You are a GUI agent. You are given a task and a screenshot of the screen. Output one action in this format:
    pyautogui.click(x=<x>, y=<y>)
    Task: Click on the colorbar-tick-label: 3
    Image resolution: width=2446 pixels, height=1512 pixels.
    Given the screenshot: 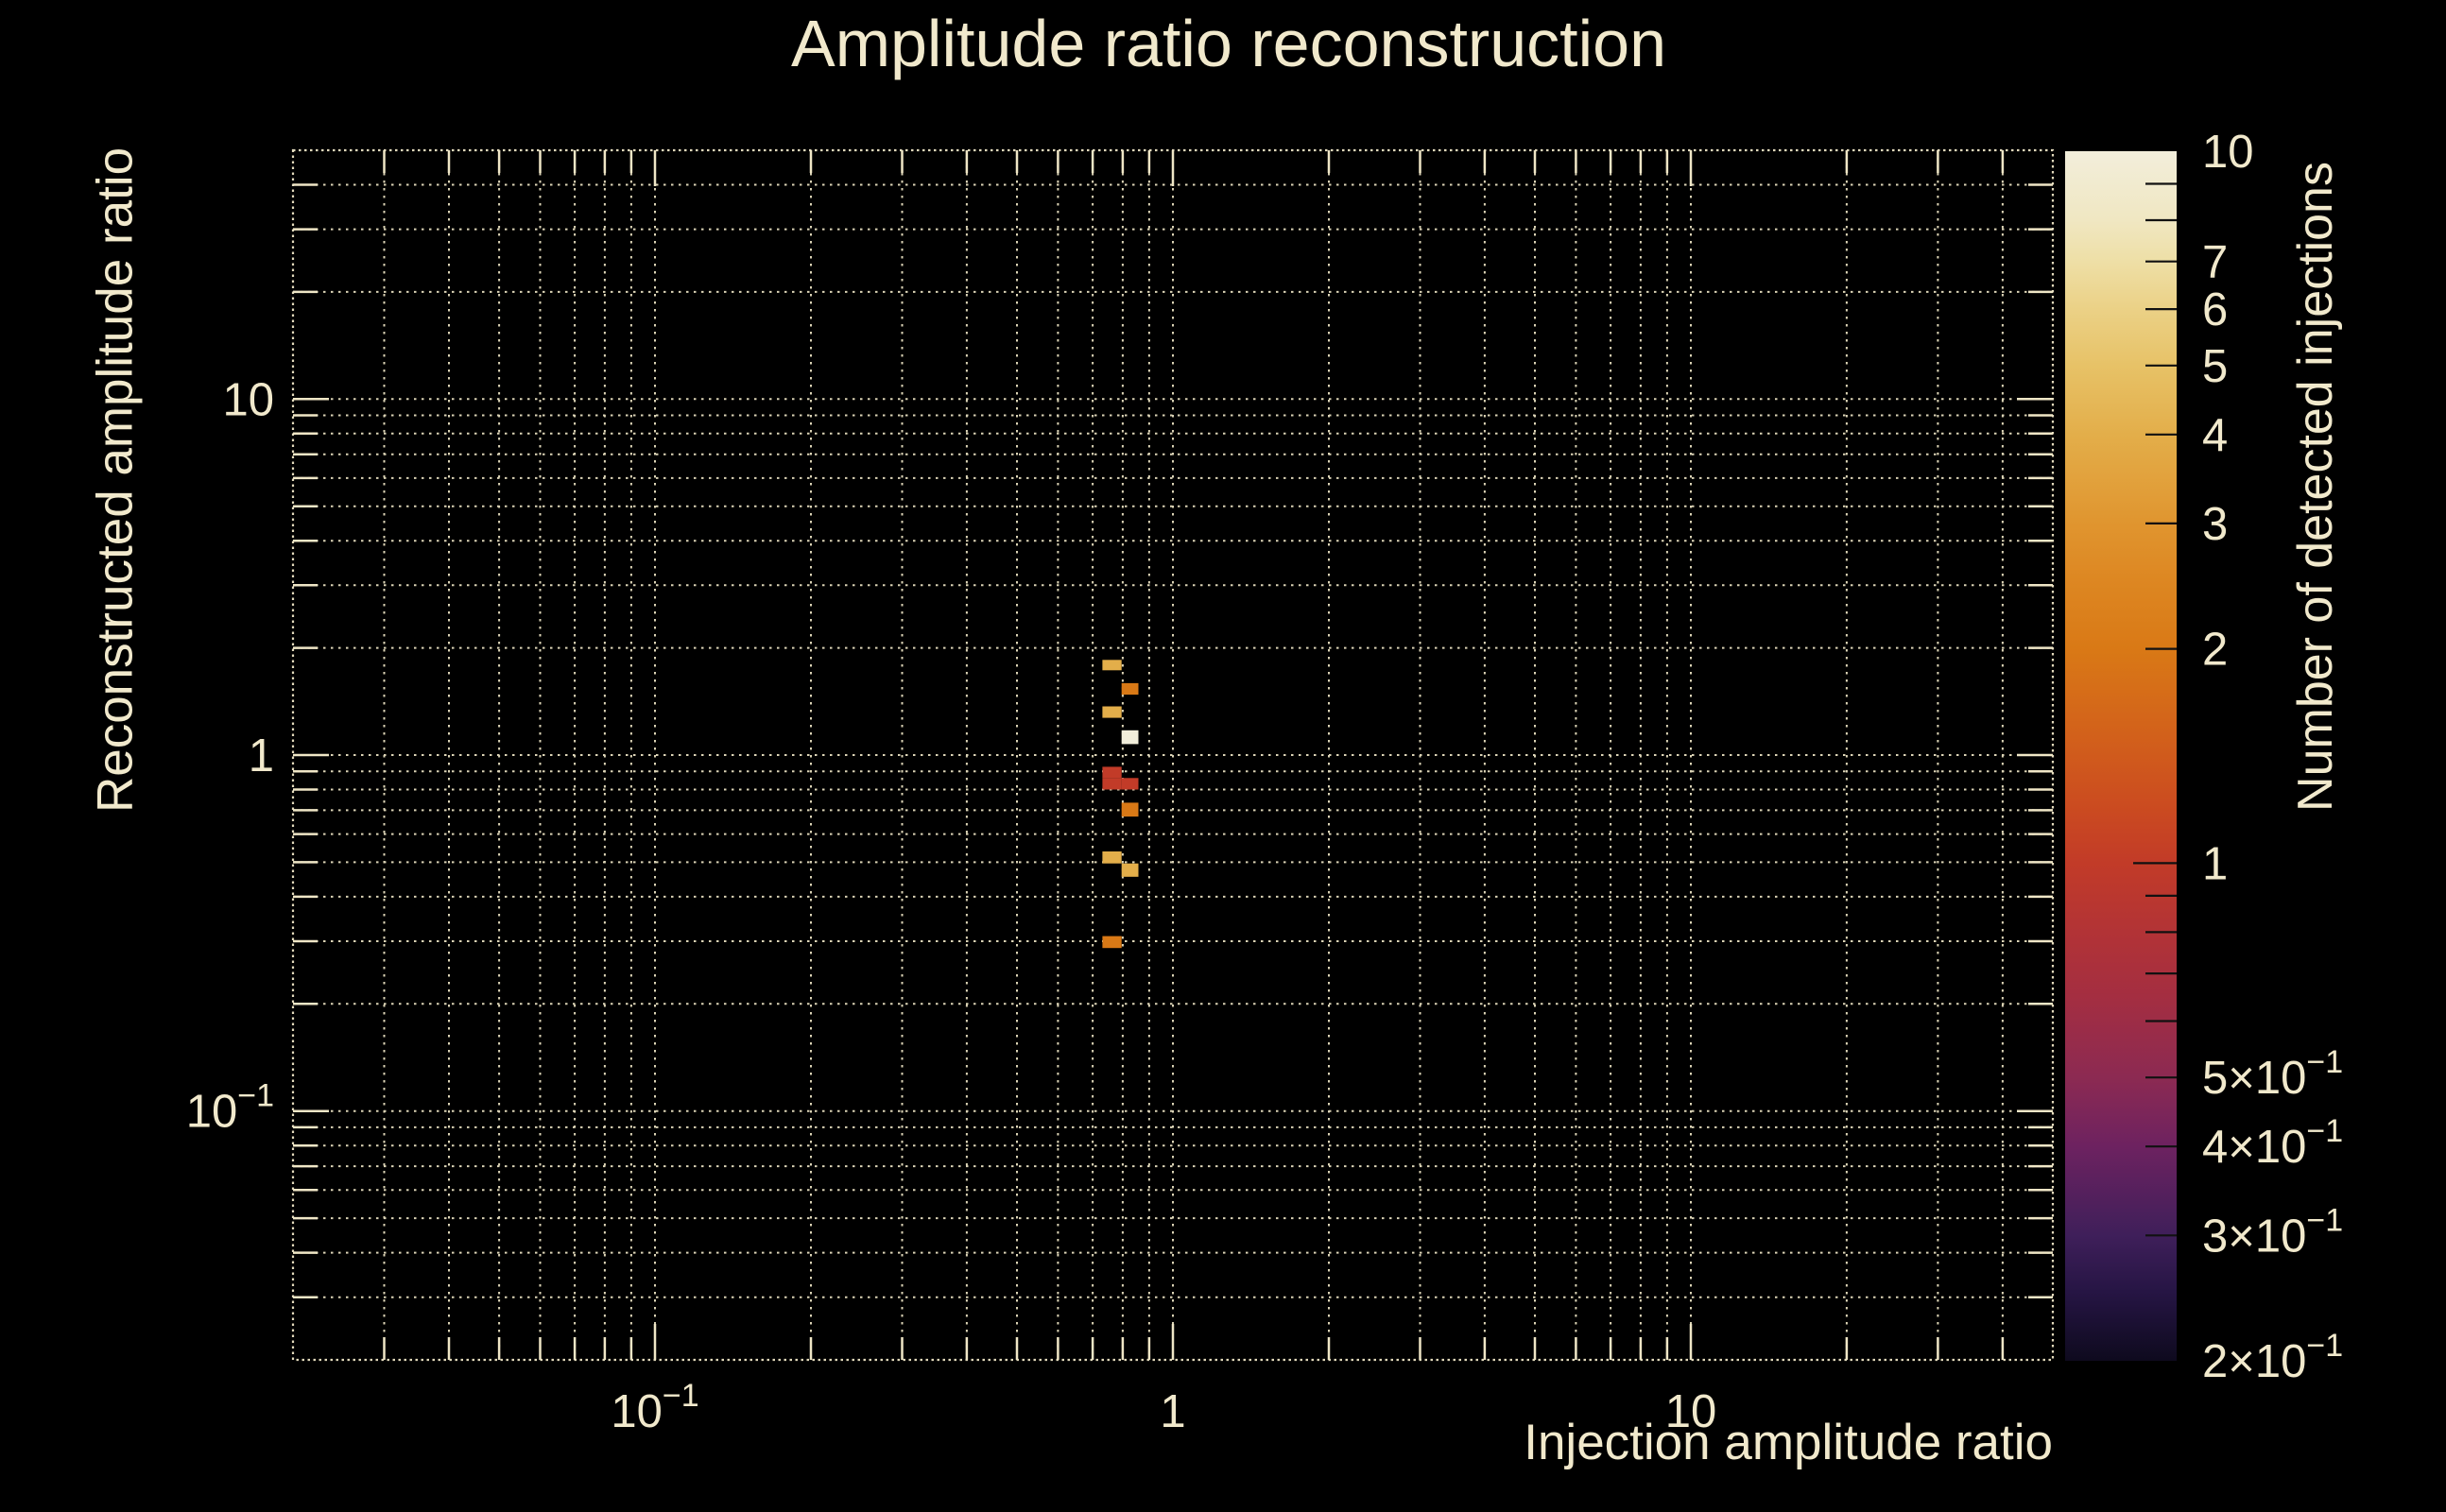 What is the action you would take?
    pyautogui.click(x=2215, y=524)
    